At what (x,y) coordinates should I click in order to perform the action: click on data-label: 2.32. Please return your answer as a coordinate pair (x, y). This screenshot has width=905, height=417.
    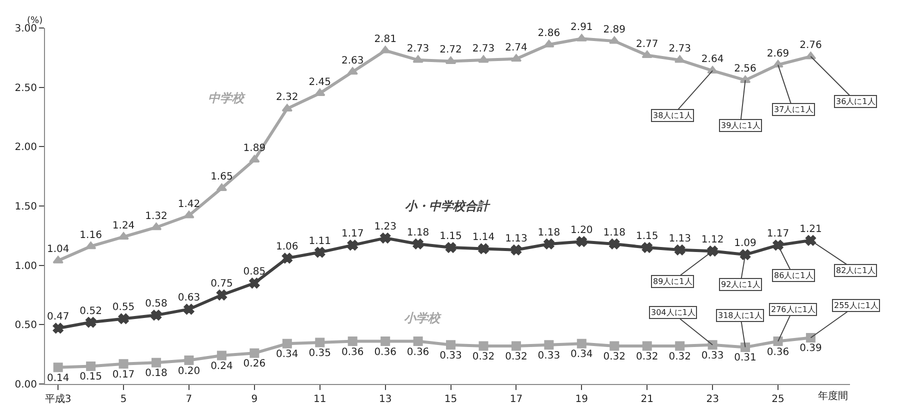
    Looking at the image, I should click on (287, 98).